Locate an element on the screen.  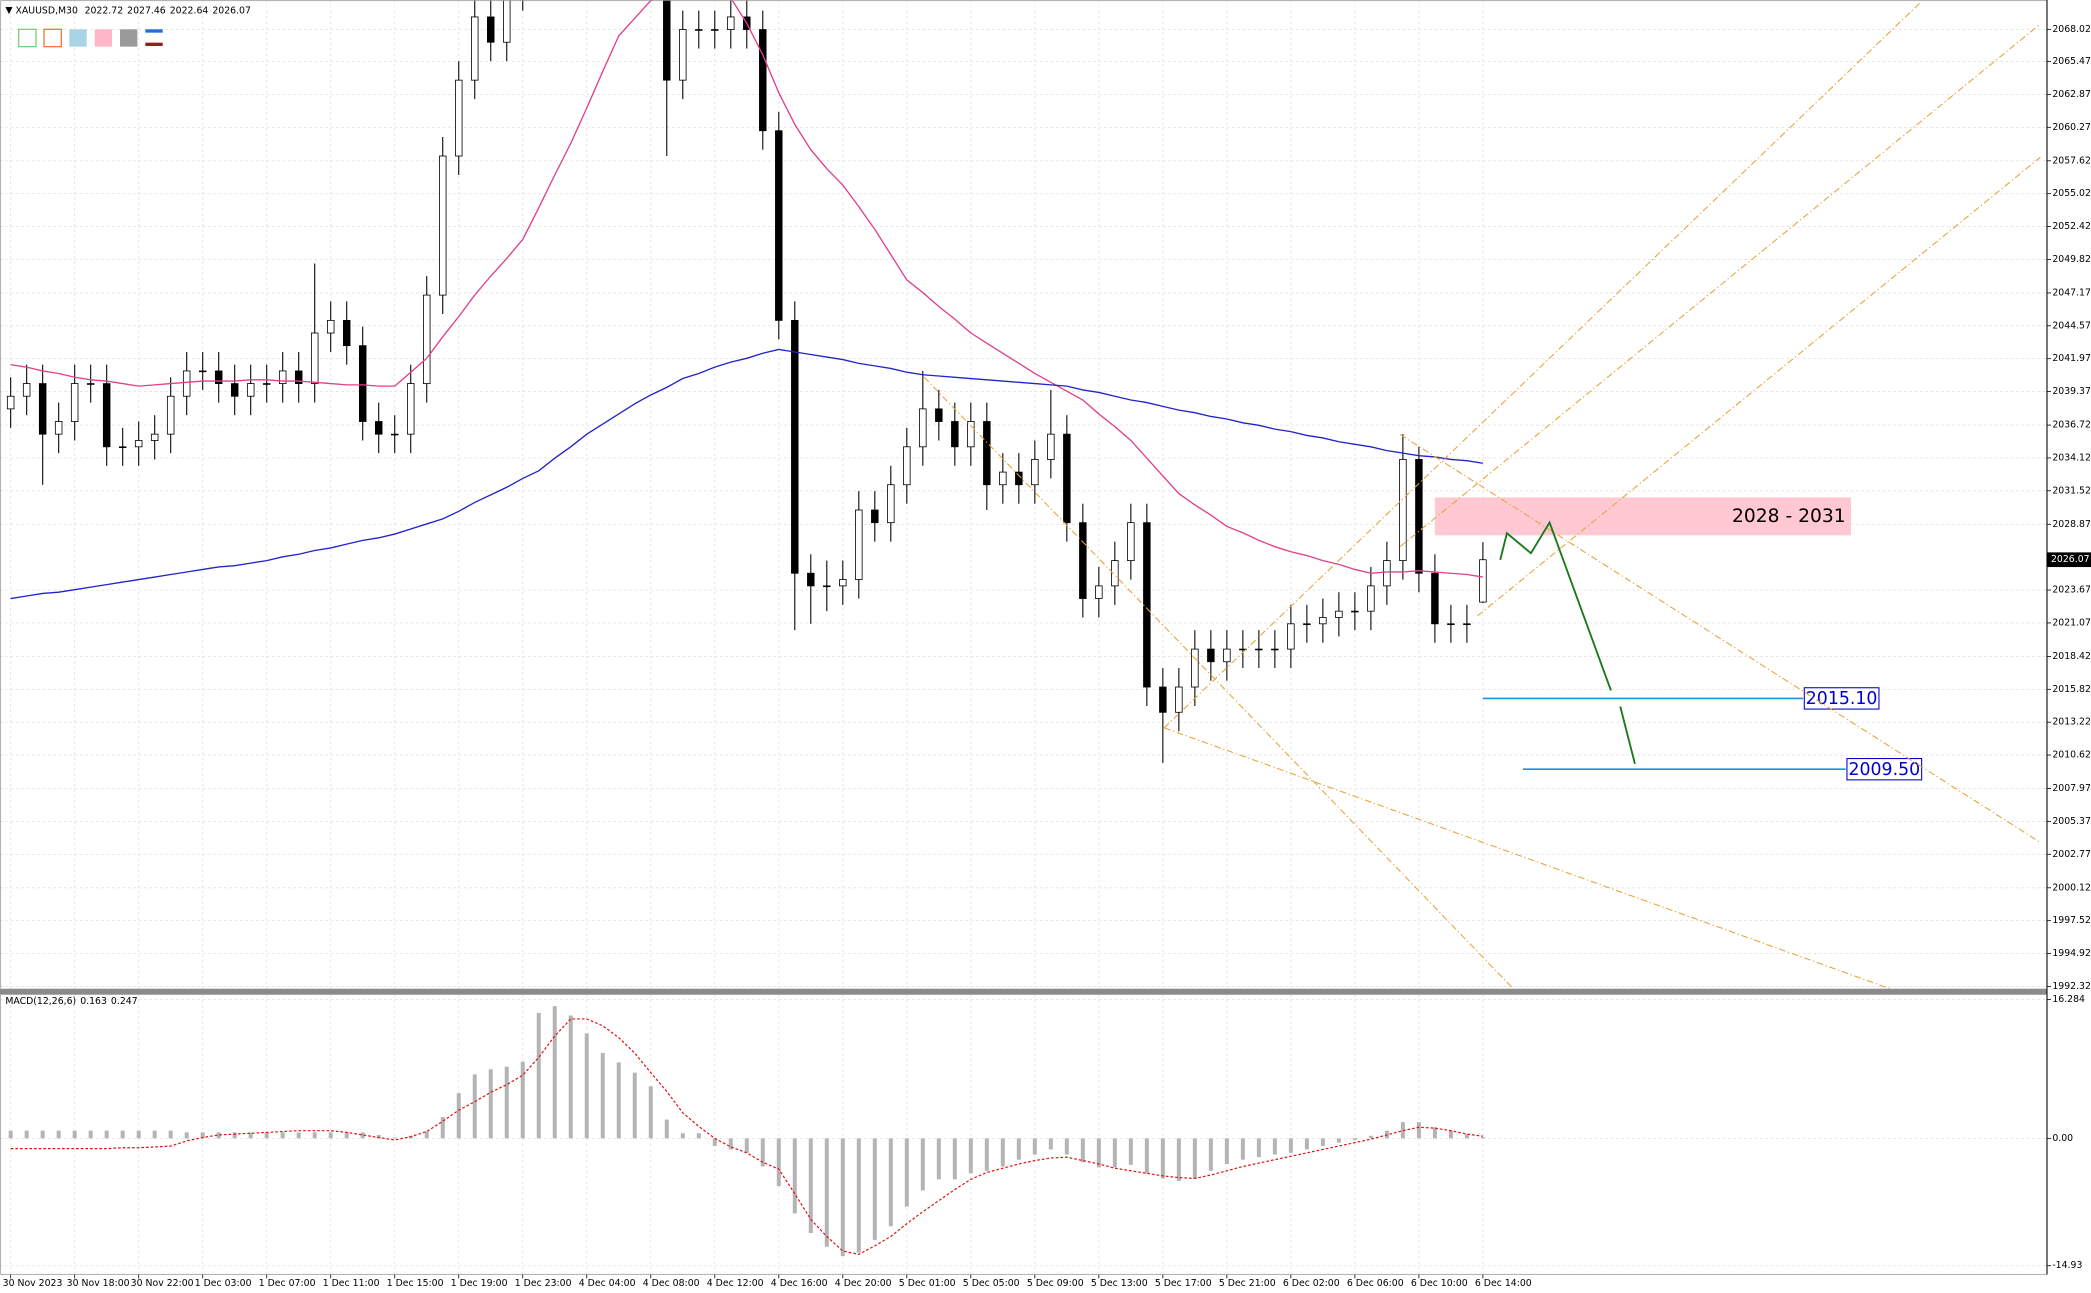
header-value: 2027.46 is located at coordinates (146, 10).